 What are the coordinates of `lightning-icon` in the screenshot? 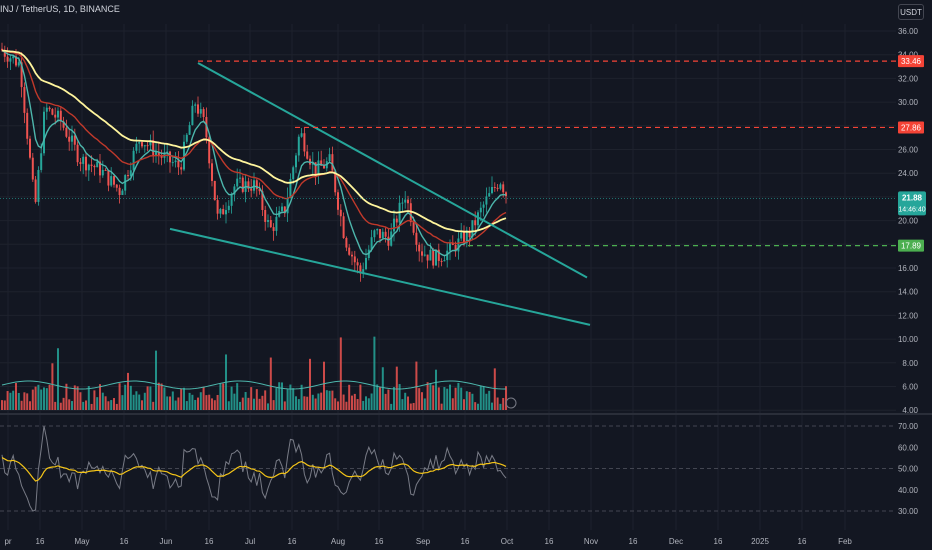 It's located at (511, 403).